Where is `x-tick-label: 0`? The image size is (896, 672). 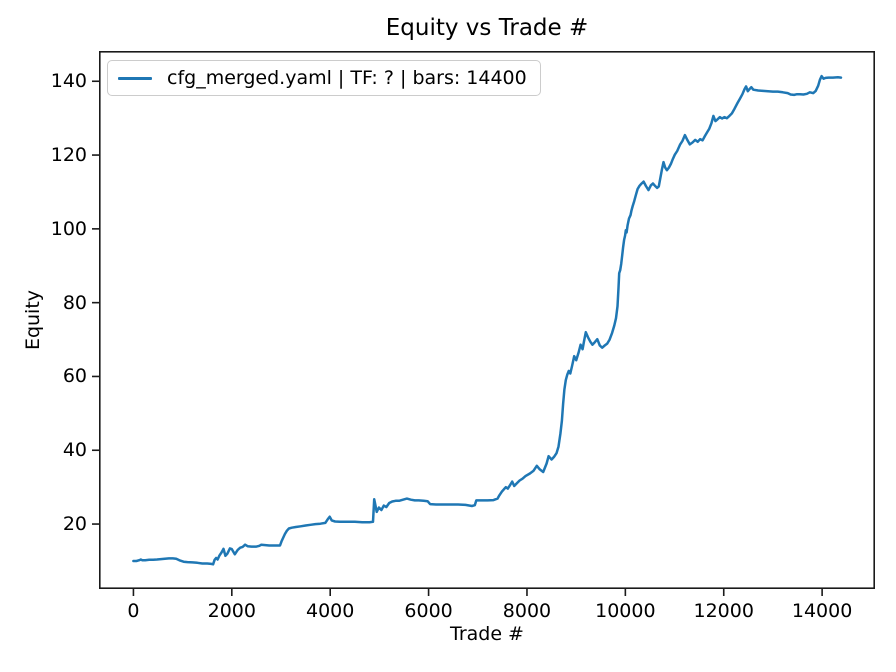 x-tick-label: 0 is located at coordinates (133, 611).